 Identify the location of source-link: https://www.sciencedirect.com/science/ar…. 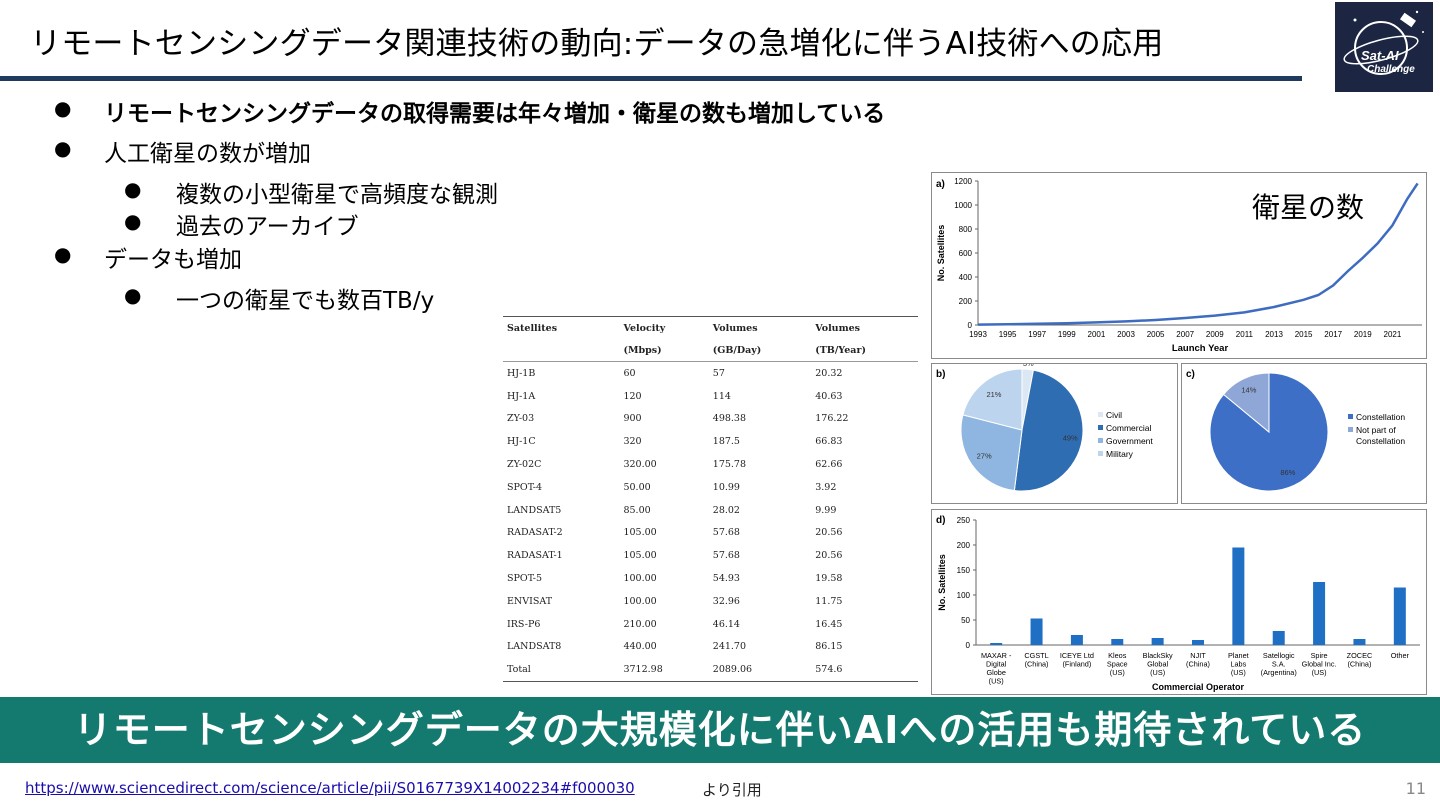
(330, 788).